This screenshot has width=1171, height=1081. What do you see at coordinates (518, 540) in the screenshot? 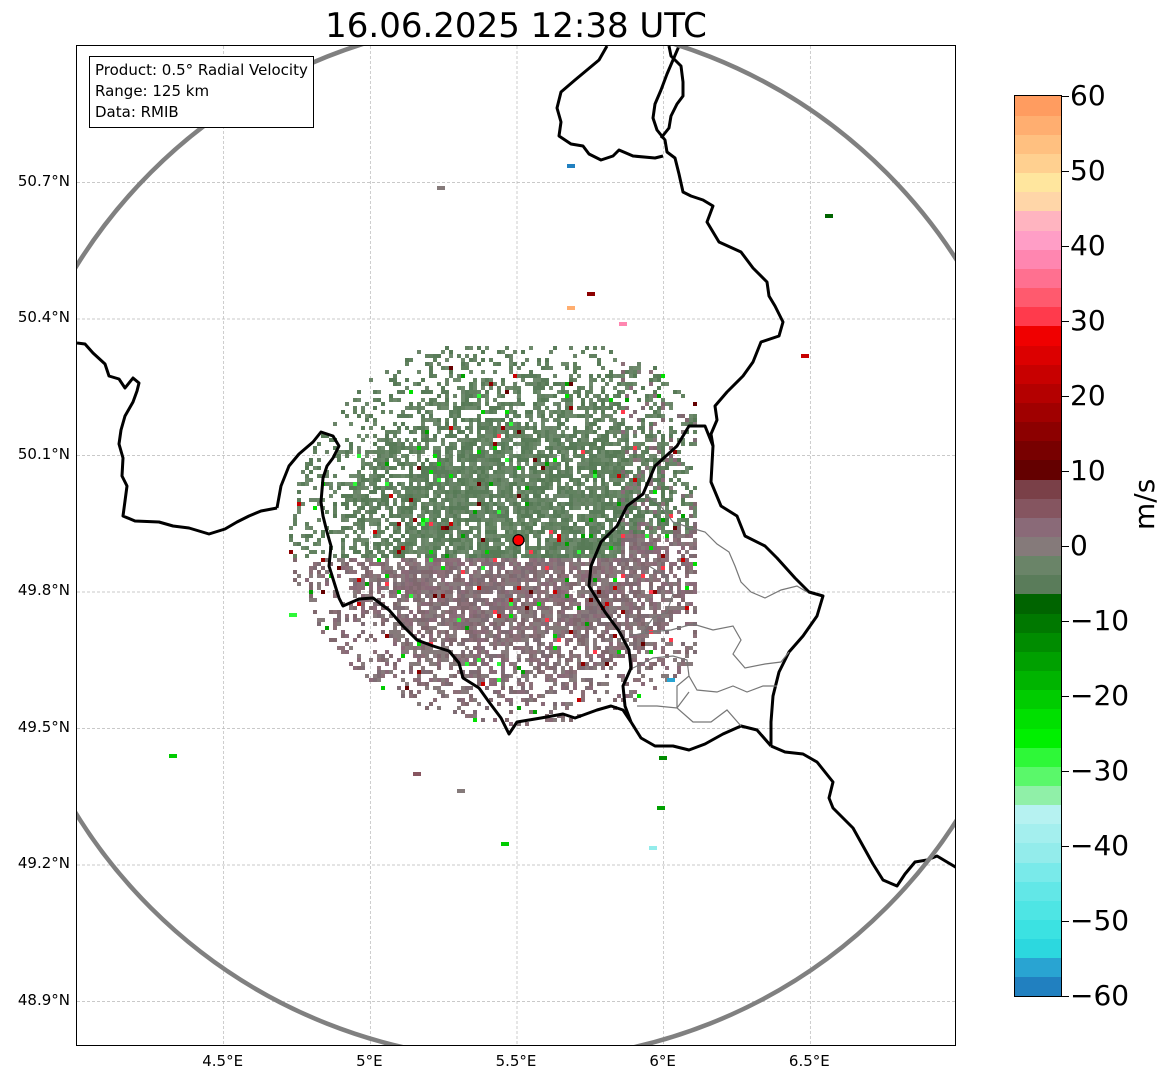
I see `radar-site-marker` at bounding box center [518, 540].